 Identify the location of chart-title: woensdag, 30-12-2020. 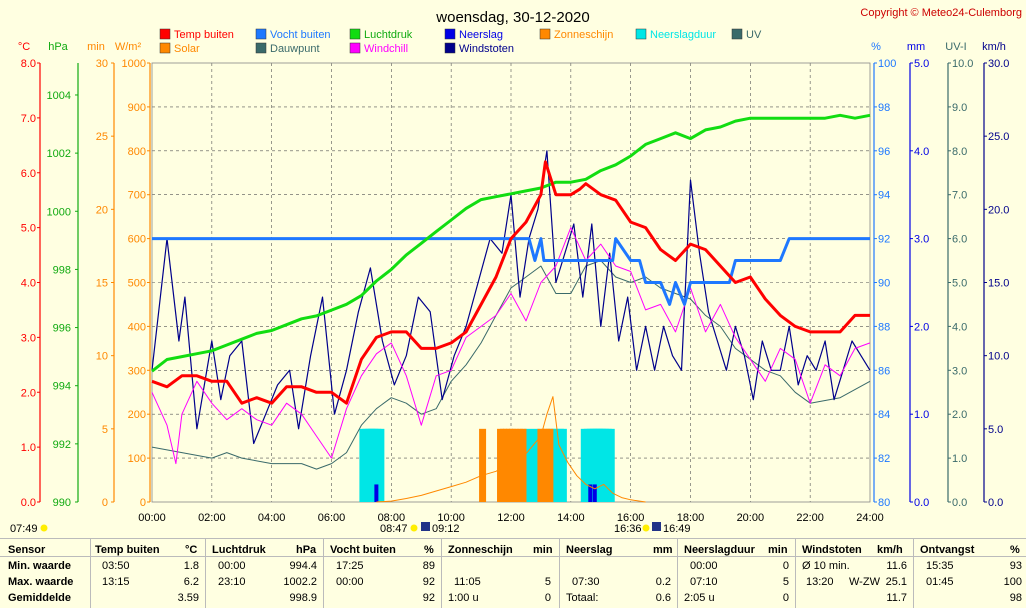
(512, 17).